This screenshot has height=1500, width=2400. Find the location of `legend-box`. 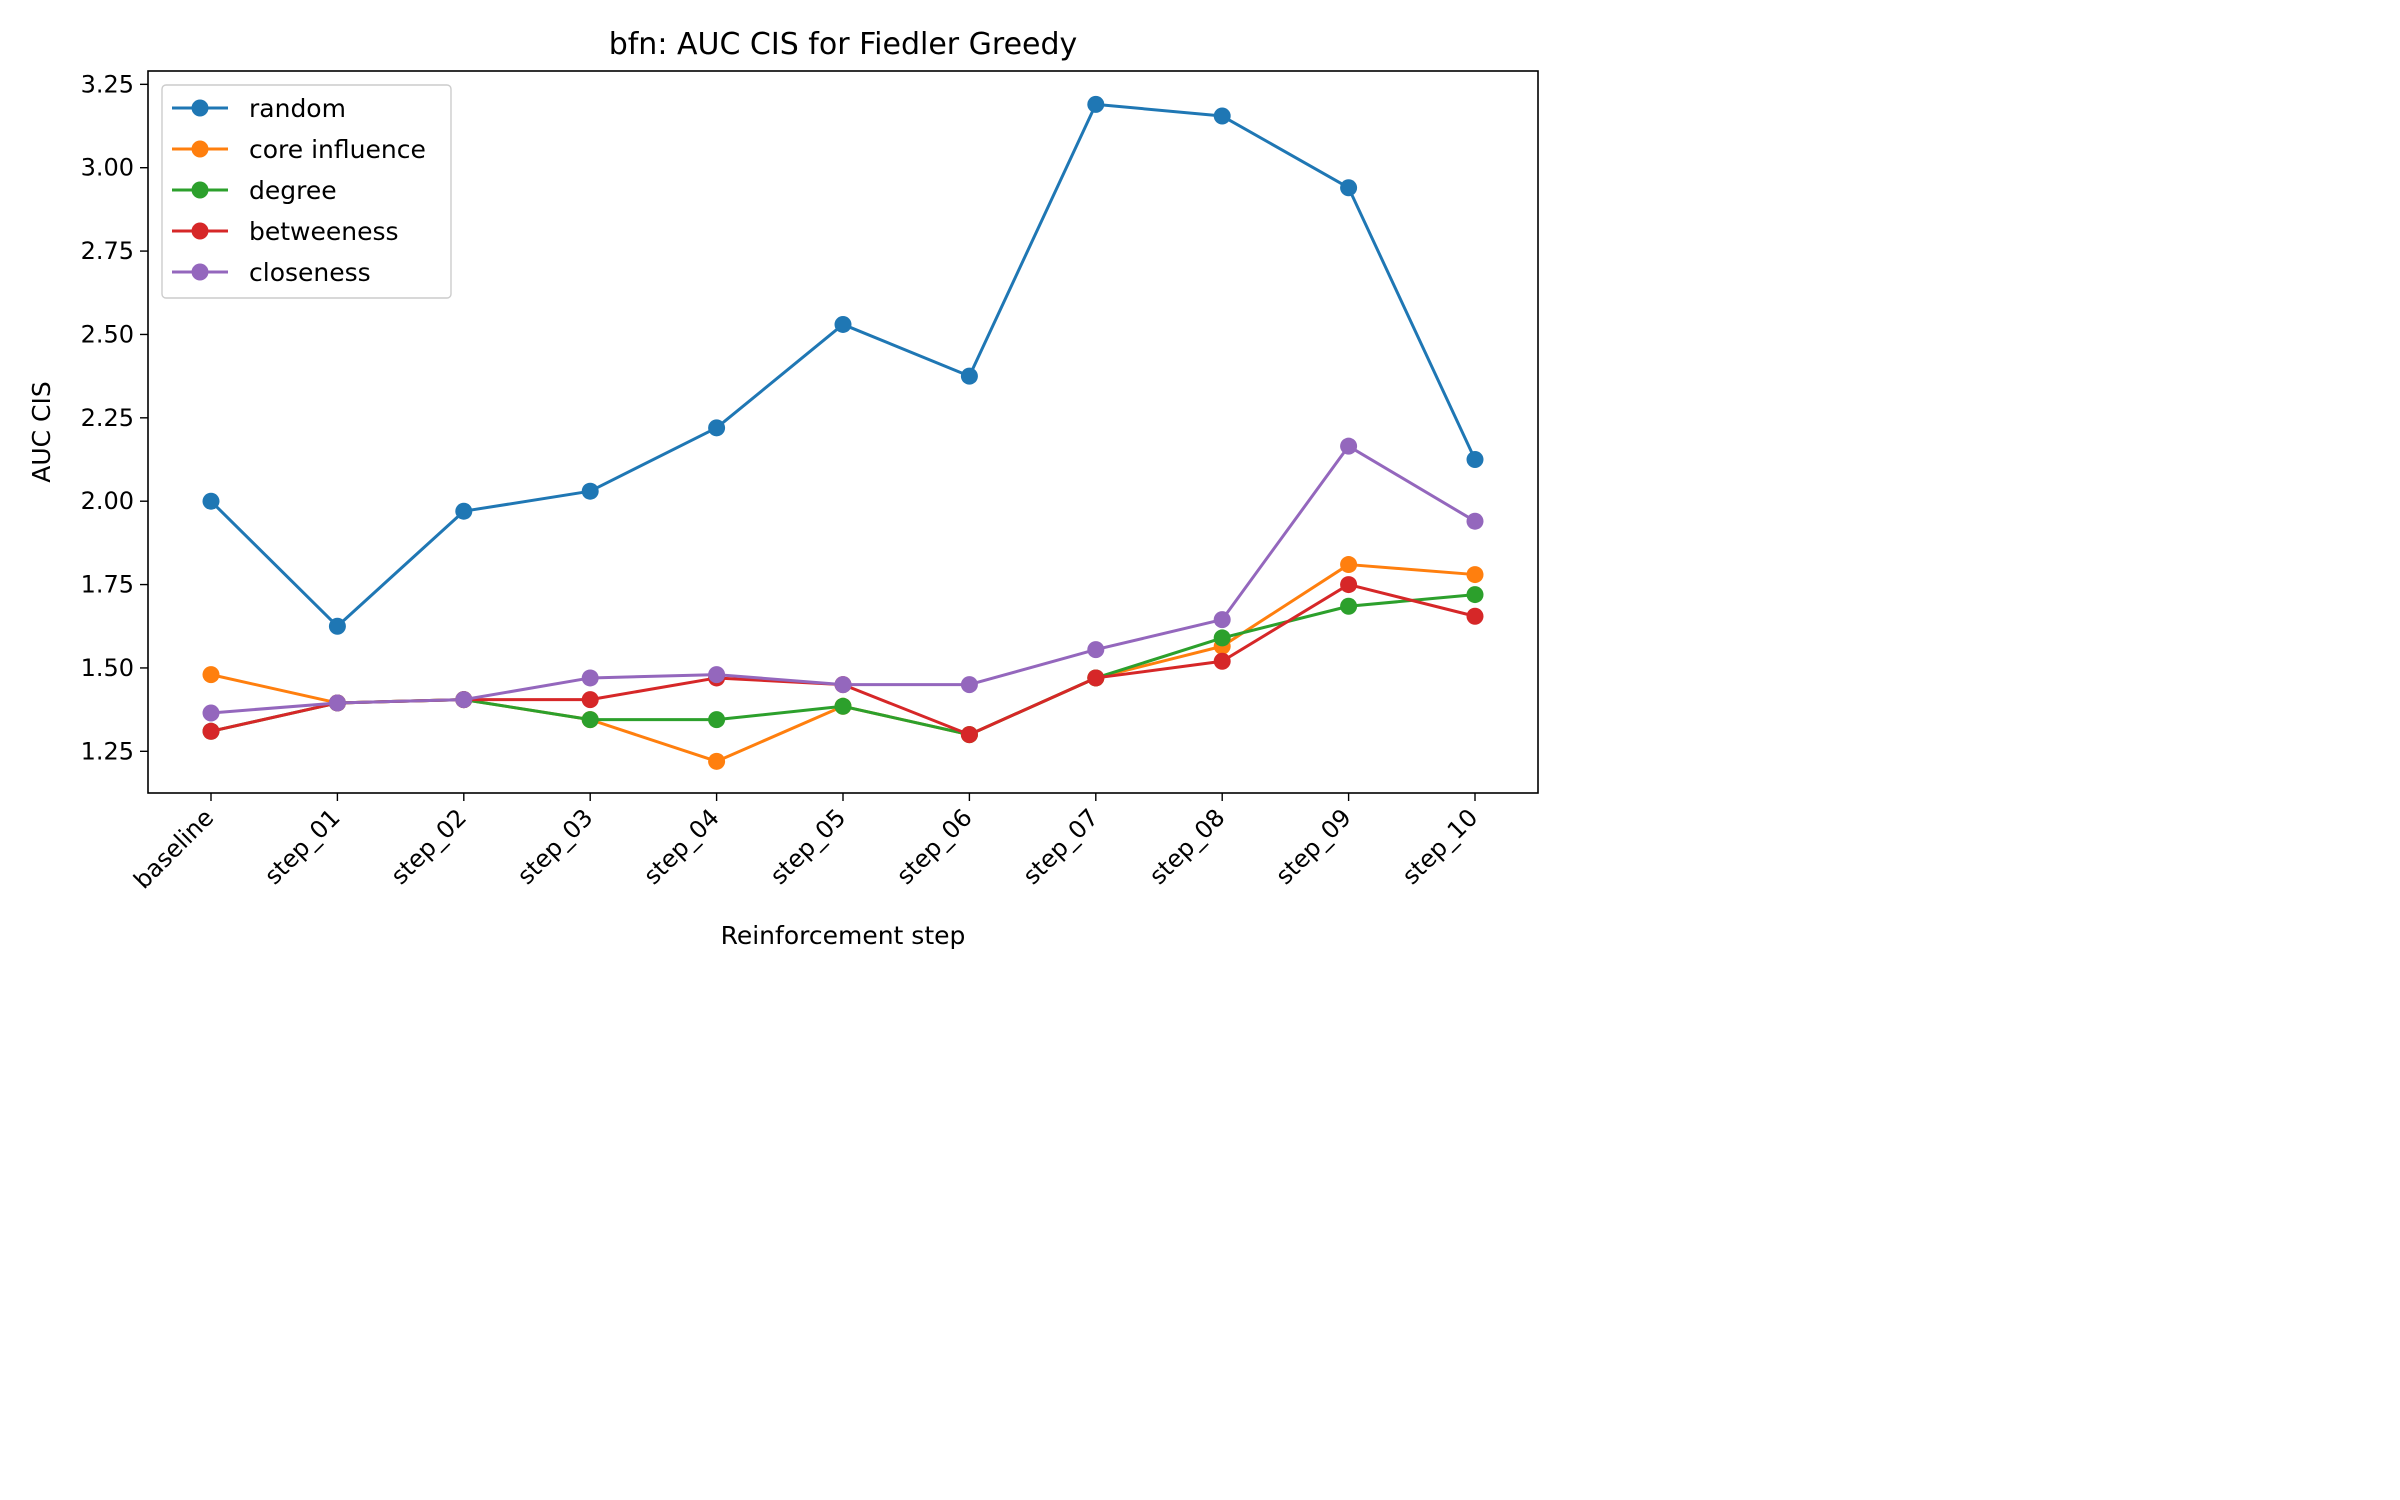

legend-box is located at coordinates (306, 191).